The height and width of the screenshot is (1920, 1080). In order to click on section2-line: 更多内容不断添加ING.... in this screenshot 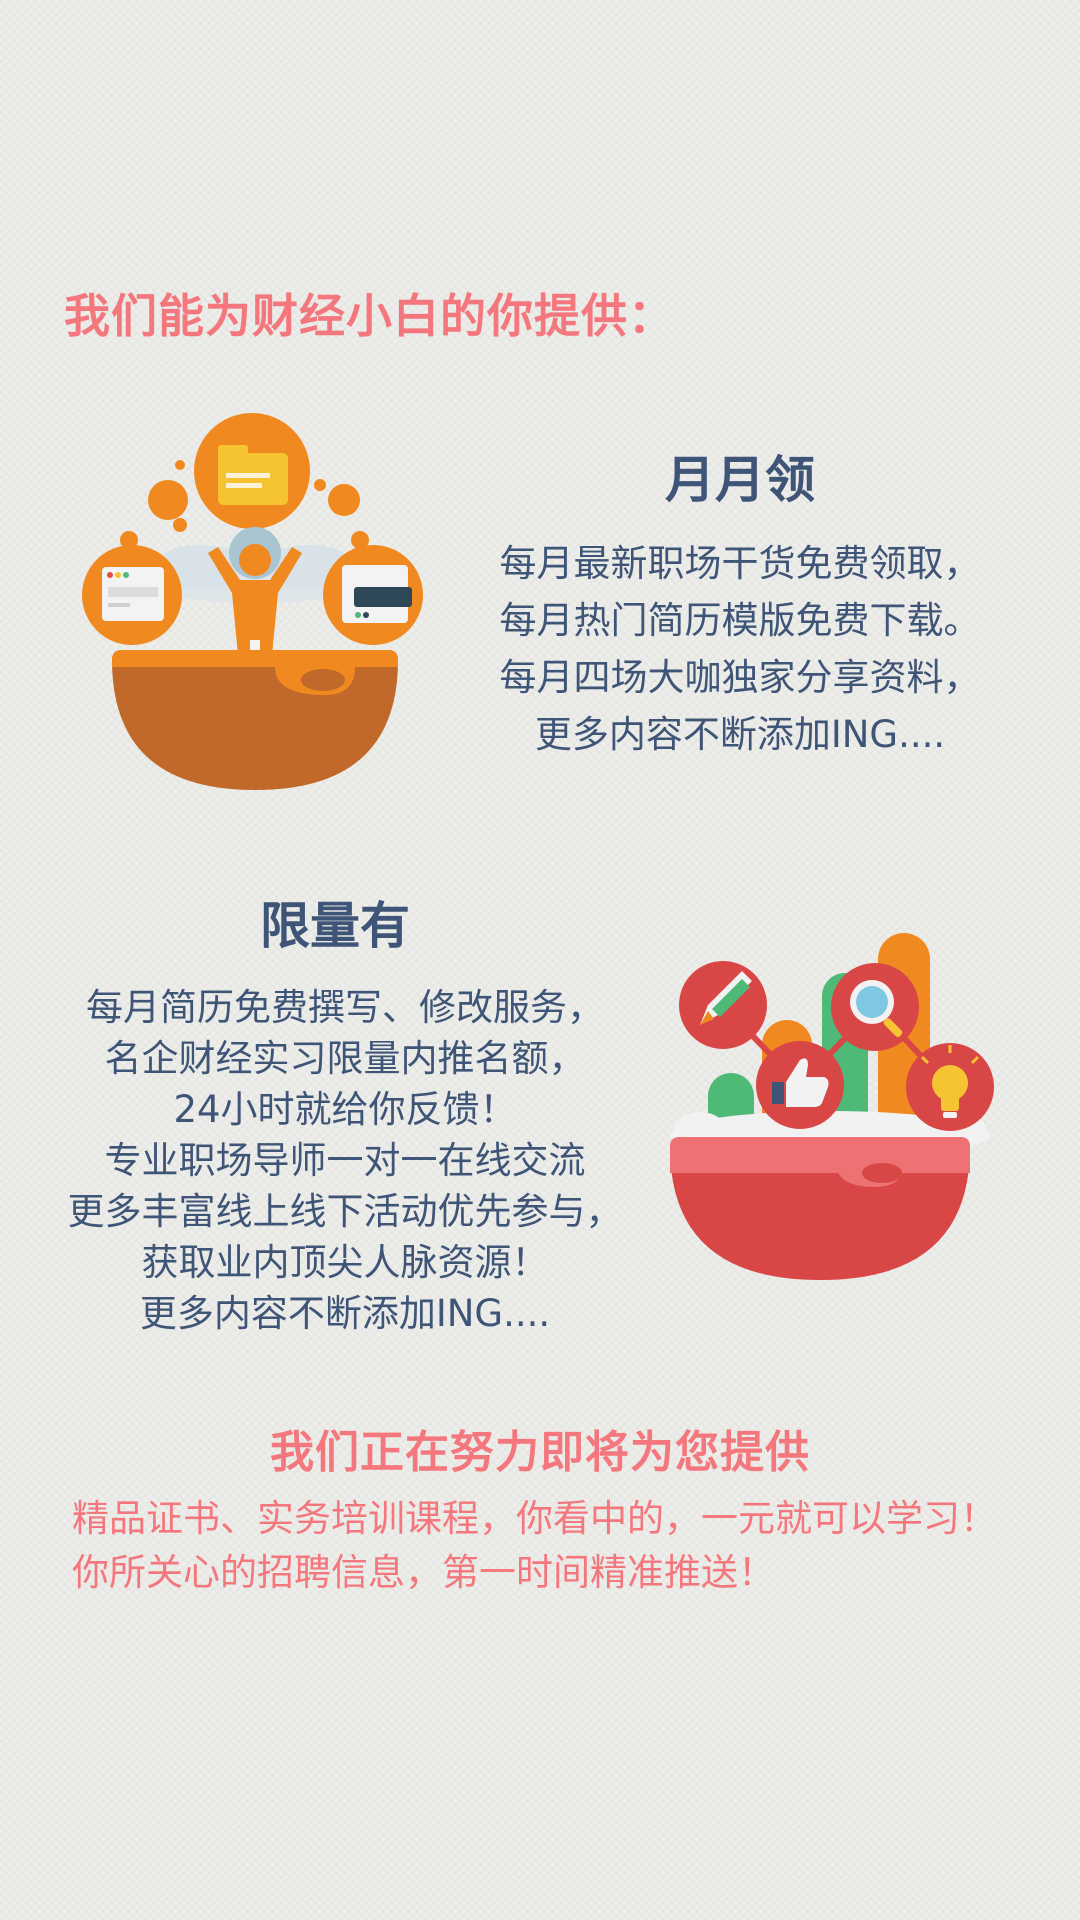, I will do `click(345, 1313)`.